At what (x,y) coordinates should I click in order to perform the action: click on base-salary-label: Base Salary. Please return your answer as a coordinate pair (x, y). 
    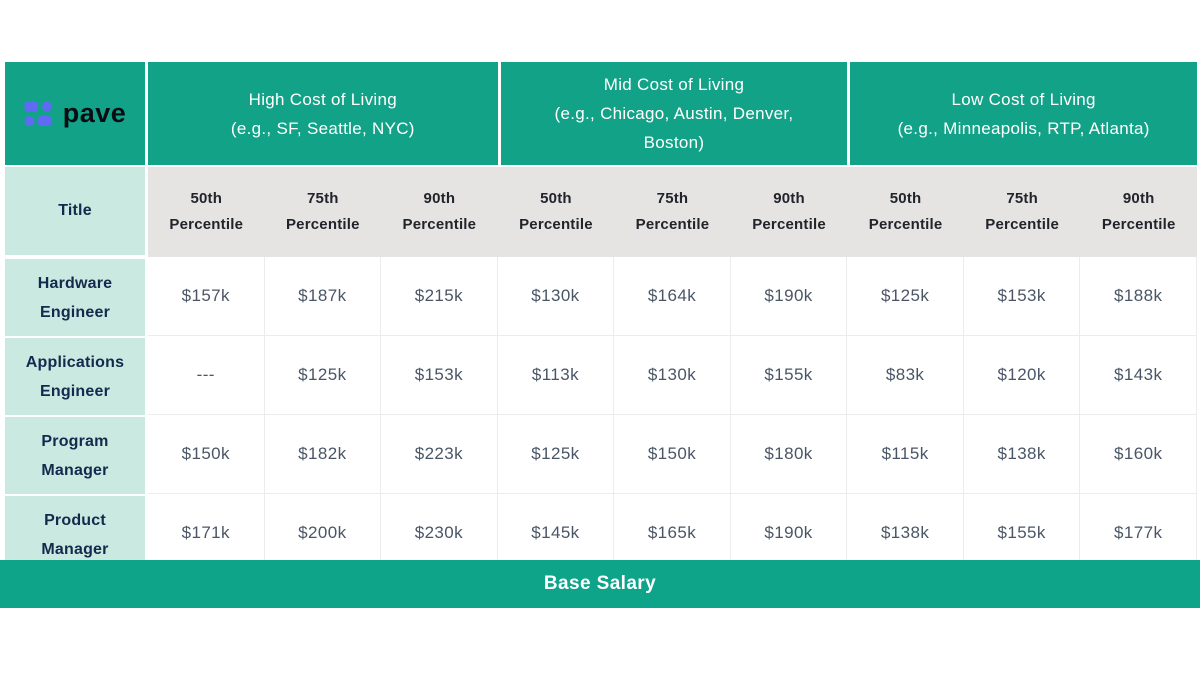
    Looking at the image, I should click on (600, 583).